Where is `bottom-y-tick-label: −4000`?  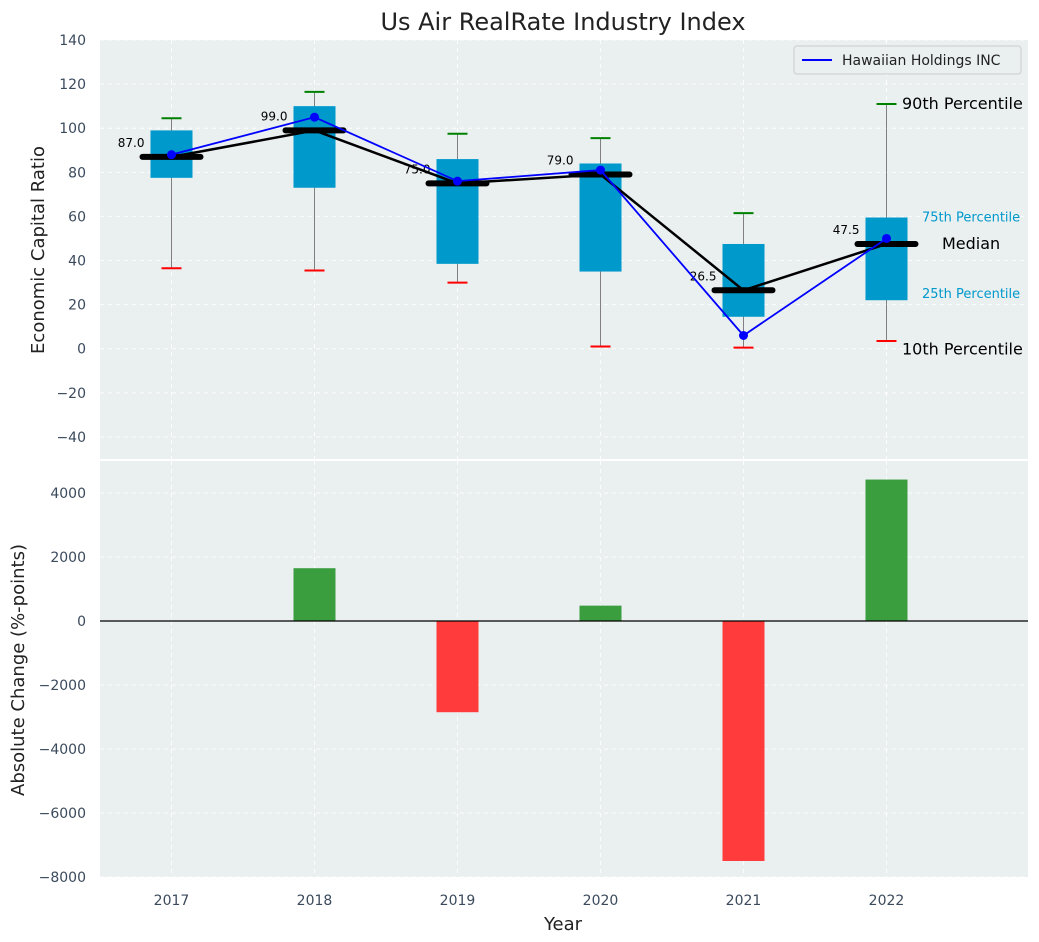
bottom-y-tick-label: −4000 is located at coordinates (62, 750).